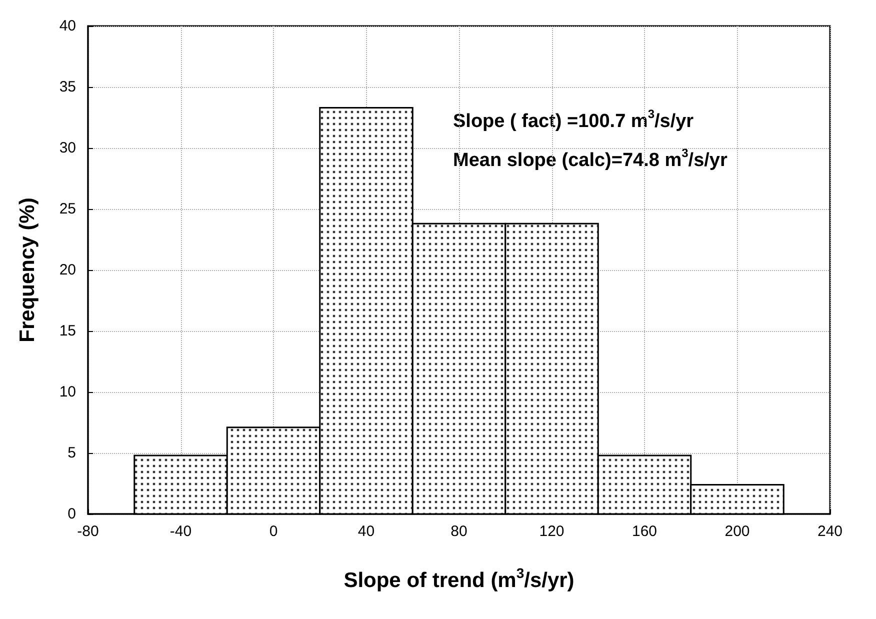 This screenshot has width=876, height=619. Describe the element at coordinates (67, 270) in the screenshot. I see `y-tick-label: 20` at that location.